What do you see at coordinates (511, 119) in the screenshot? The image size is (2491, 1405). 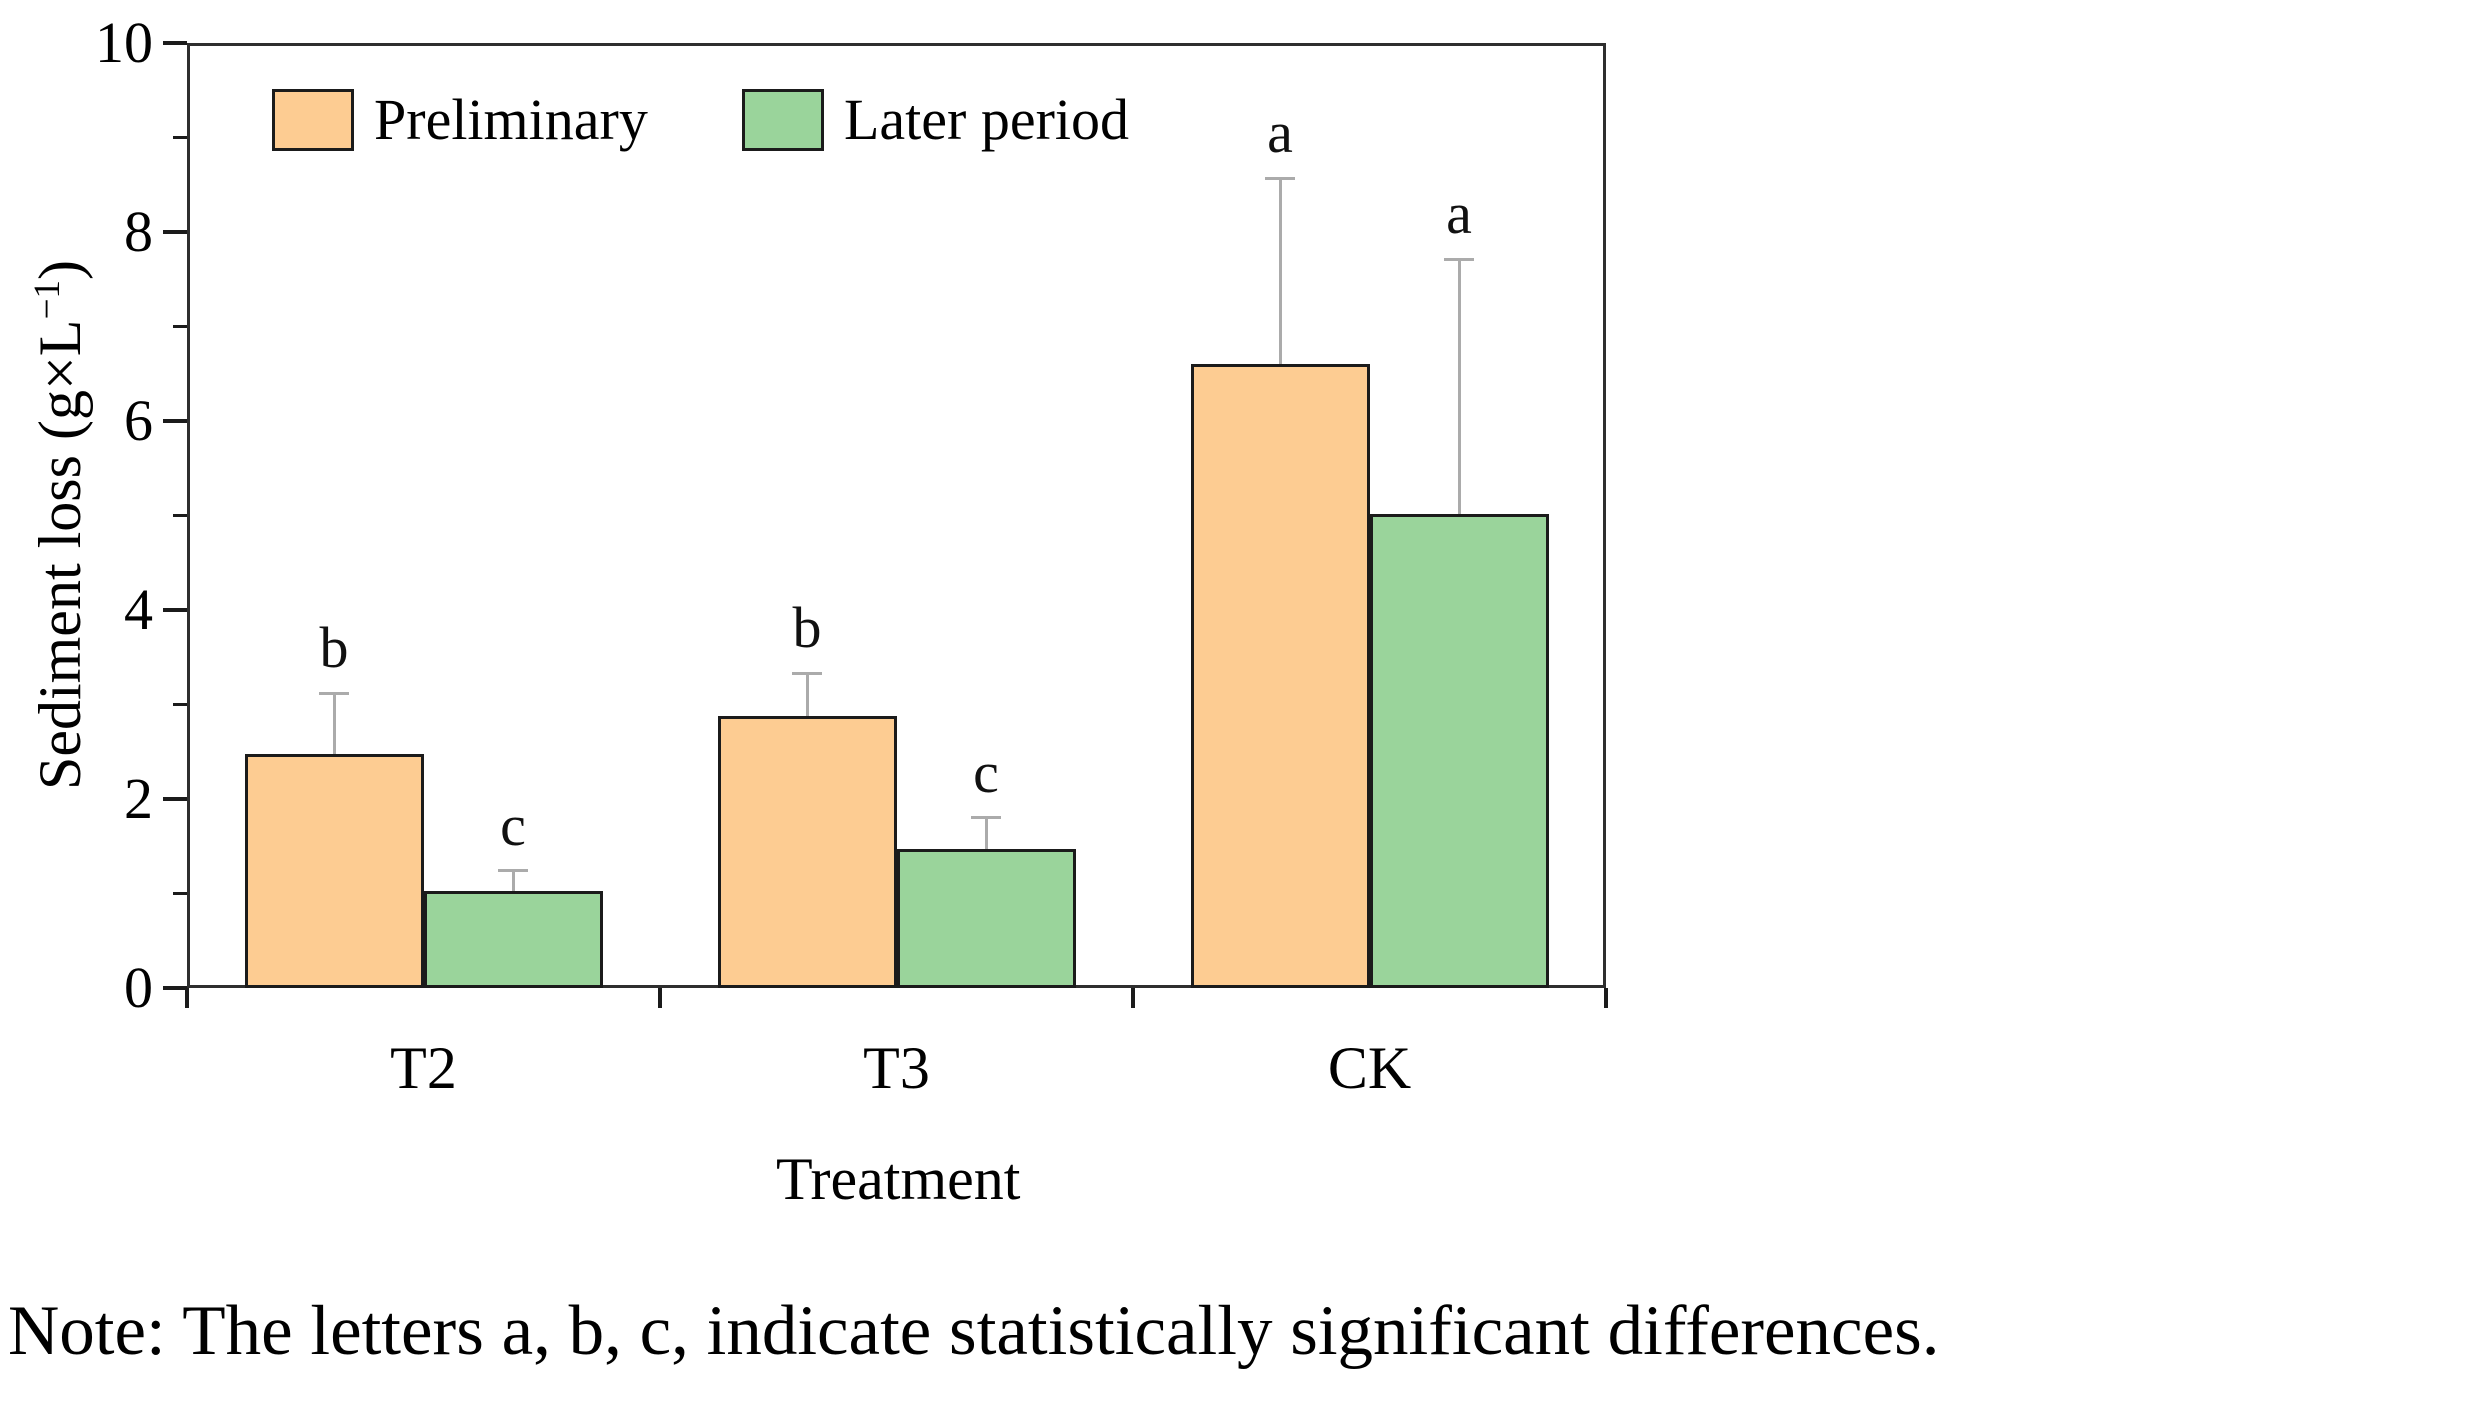 I see `legend-label-preliminary: Preliminary` at bounding box center [511, 119].